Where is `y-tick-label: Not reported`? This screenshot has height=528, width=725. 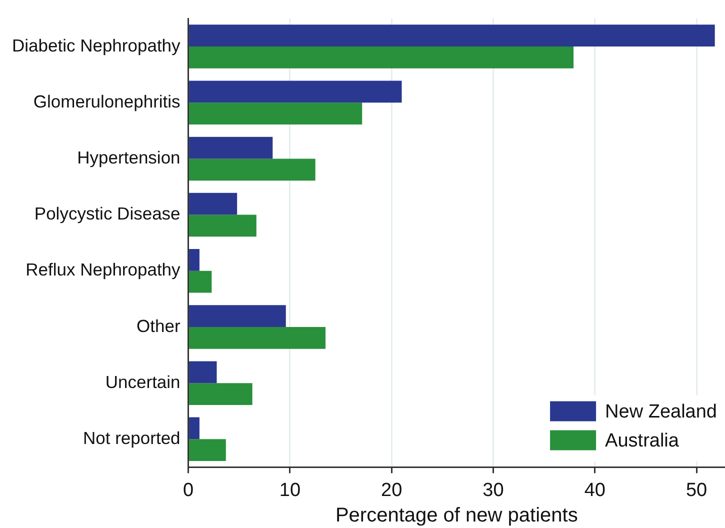
y-tick-label: Not reported is located at coordinates (131, 438).